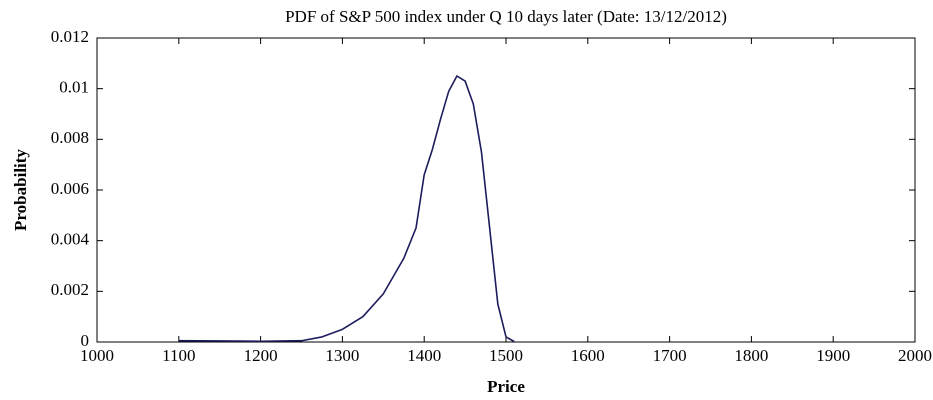 Image resolution: width=933 pixels, height=400 pixels. What do you see at coordinates (342, 355) in the screenshot?
I see `x-tick-label: 1300` at bounding box center [342, 355].